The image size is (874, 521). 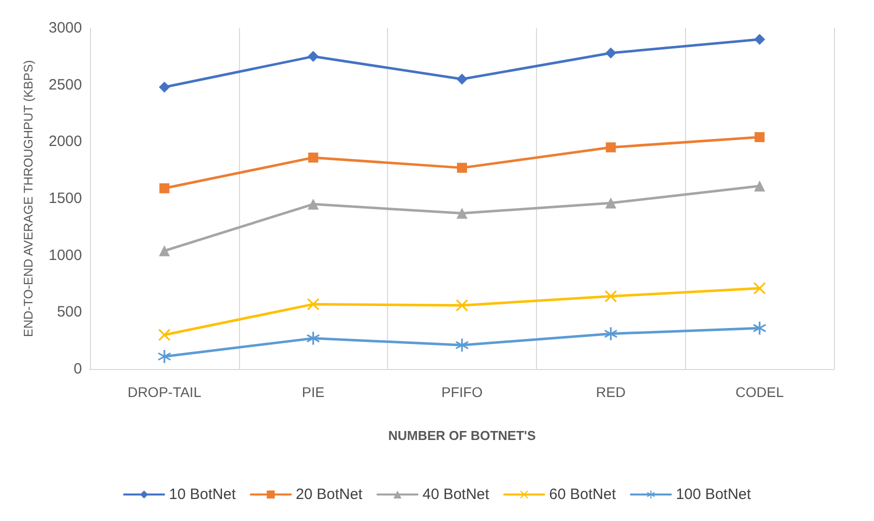 What do you see at coordinates (330, 494) in the screenshot?
I see `legend-label: 20 BotNet` at bounding box center [330, 494].